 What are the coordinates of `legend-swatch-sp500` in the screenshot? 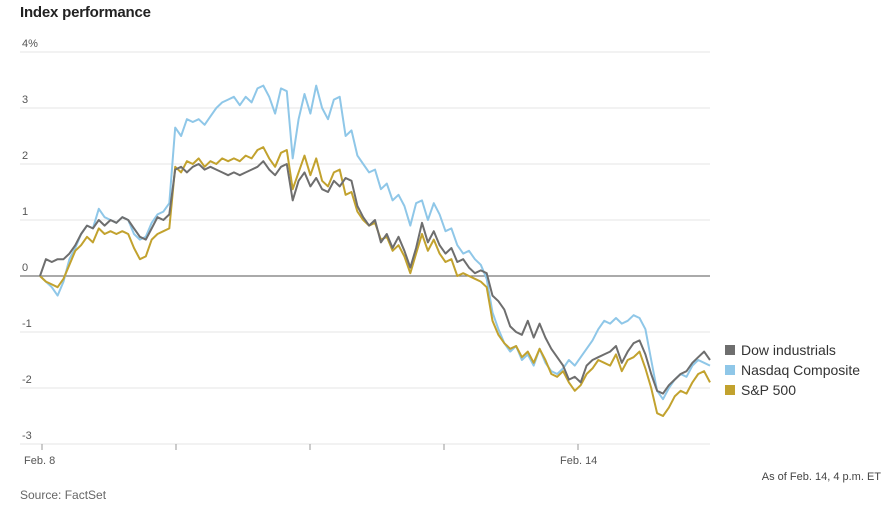 It's located at (730, 390).